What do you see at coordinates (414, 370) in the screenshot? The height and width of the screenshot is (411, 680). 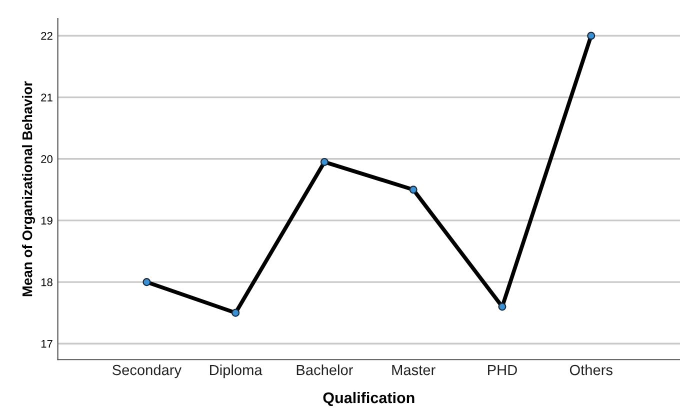 I see `x-tick-label: Master` at bounding box center [414, 370].